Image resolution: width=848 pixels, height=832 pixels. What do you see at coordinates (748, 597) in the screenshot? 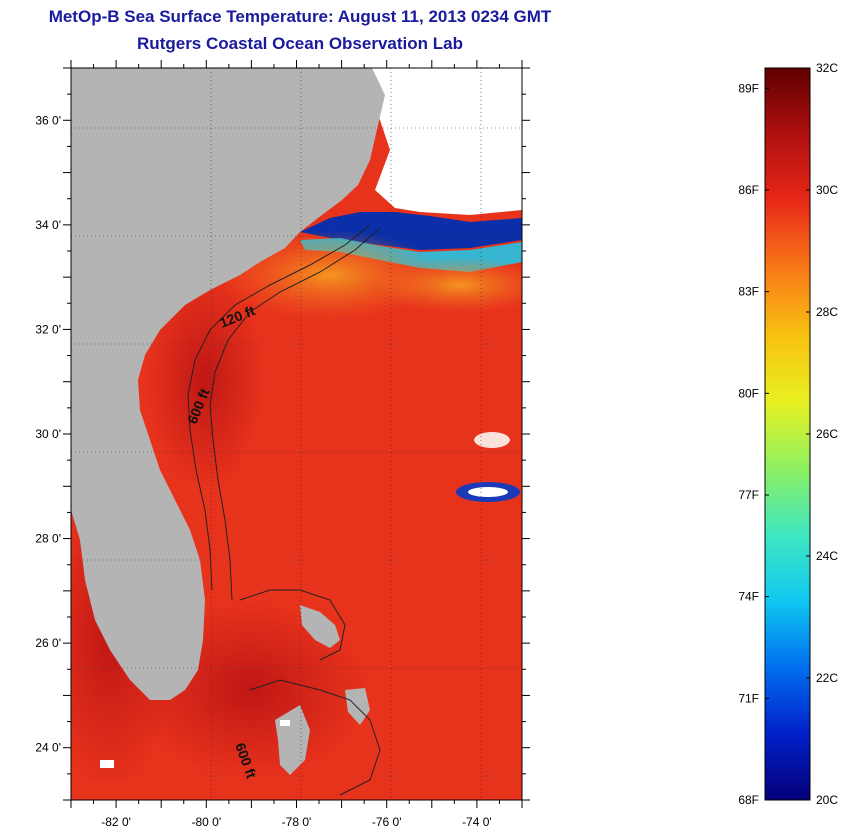
I see `fahrenheit-label: 74F` at bounding box center [748, 597].